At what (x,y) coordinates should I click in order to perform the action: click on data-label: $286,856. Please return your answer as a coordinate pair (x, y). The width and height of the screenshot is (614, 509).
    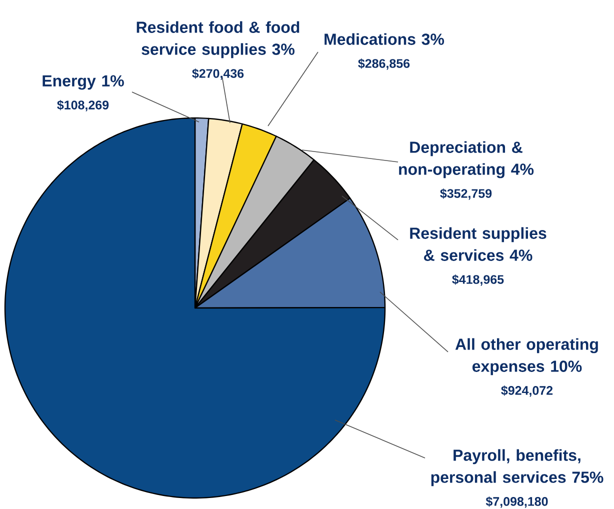
    Looking at the image, I should click on (384, 64).